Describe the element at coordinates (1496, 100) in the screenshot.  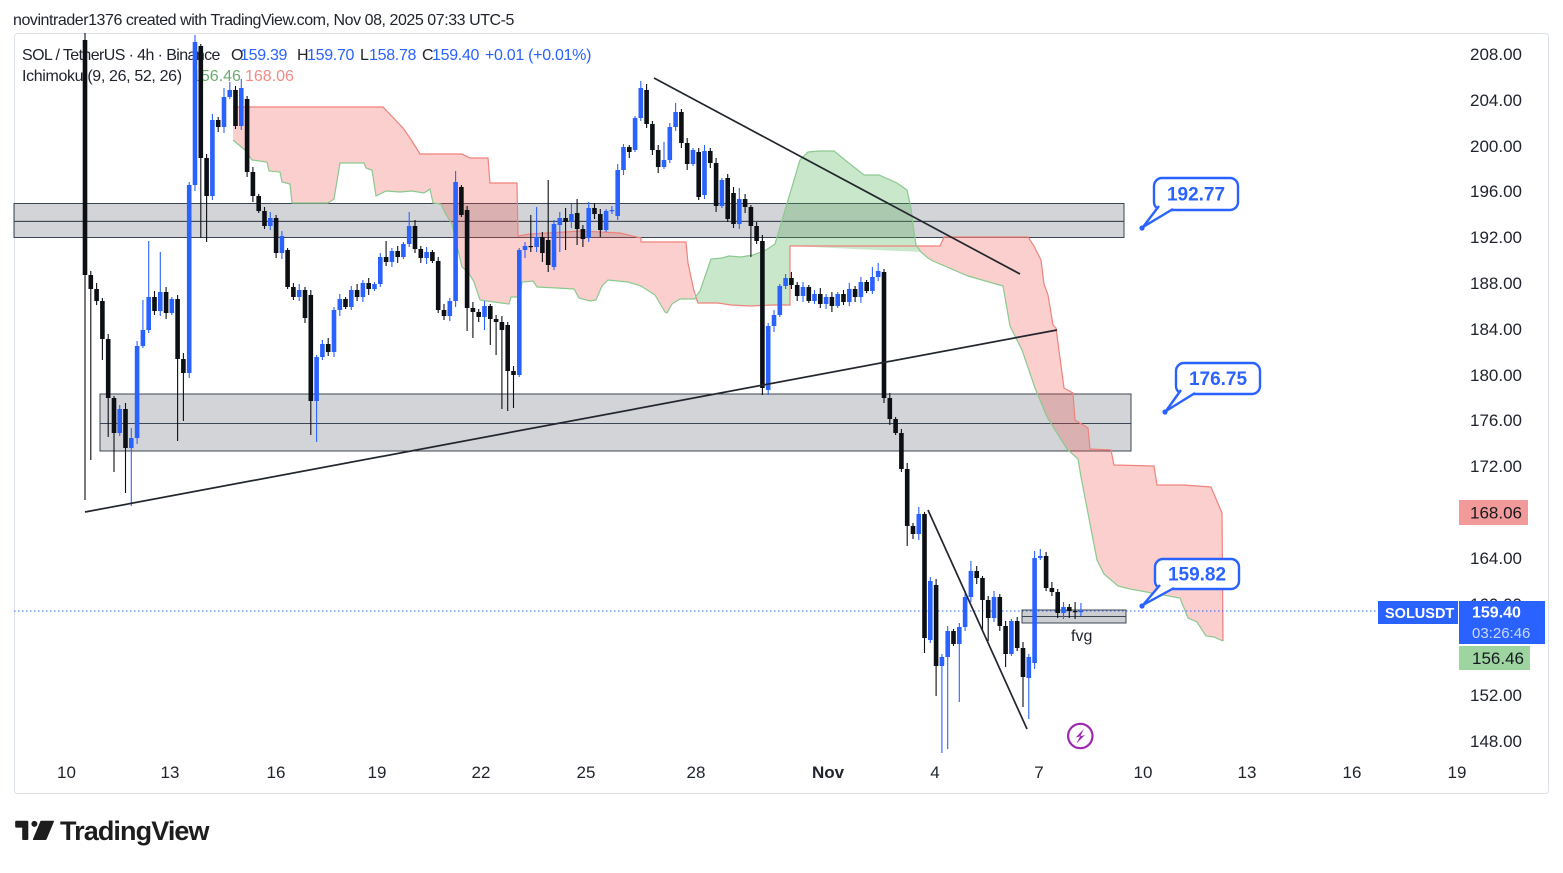
I see `svg-text: 204.00` at that location.